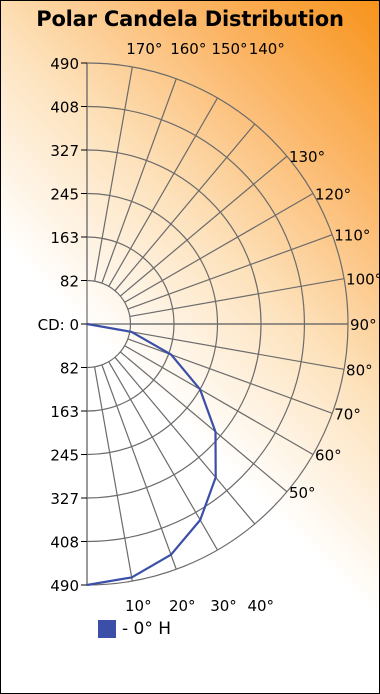  I want to click on angle-label-right: 80°, so click(359, 370).